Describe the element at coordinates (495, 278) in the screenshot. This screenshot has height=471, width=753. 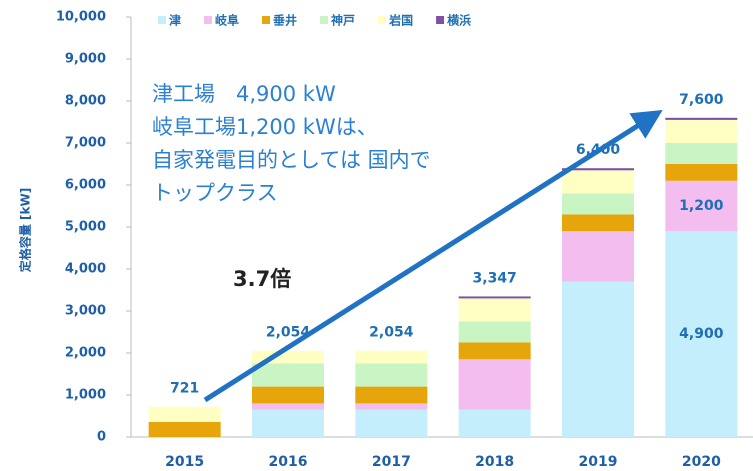
I see `total-label: 3,347` at that location.